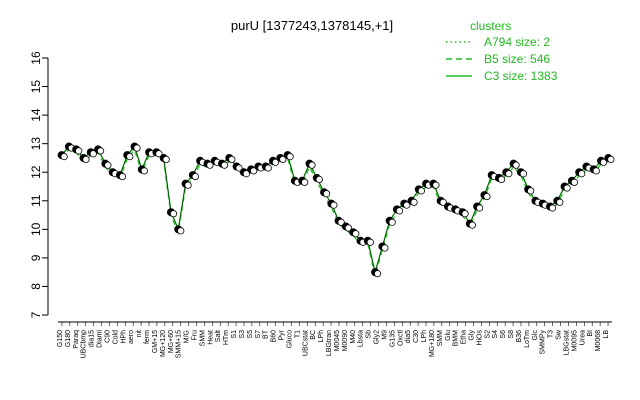 The width and height of the screenshot is (640, 400). Describe the element at coordinates (559, 334) in the screenshot. I see `x-tick-label: Sw` at that location.